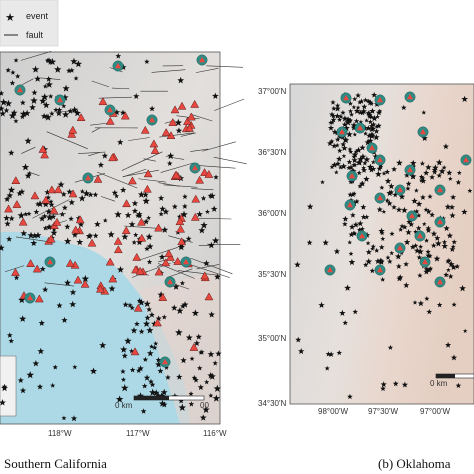 This screenshot has height=474, width=474. What do you see at coordinates (29, 23) in the screenshot?
I see `legend-box` at bounding box center [29, 23].